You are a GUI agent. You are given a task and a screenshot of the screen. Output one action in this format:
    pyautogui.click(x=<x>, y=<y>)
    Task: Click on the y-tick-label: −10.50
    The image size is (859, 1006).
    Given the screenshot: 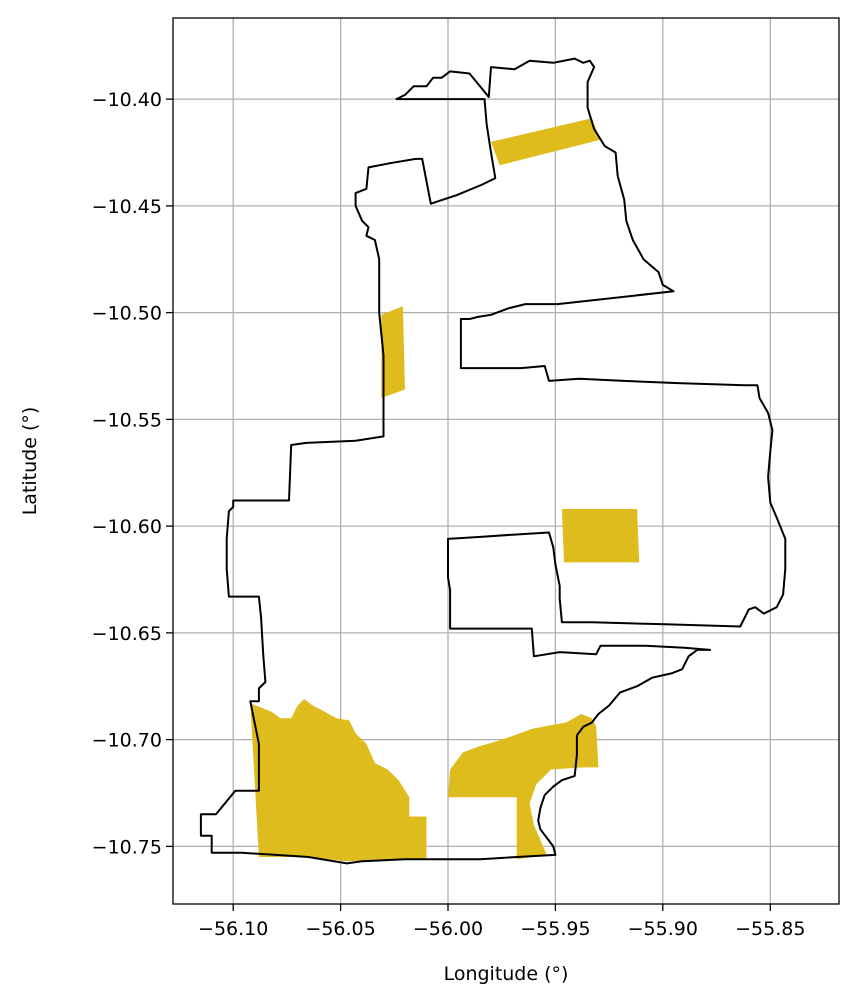 What is the action you would take?
    pyautogui.click(x=127, y=314)
    